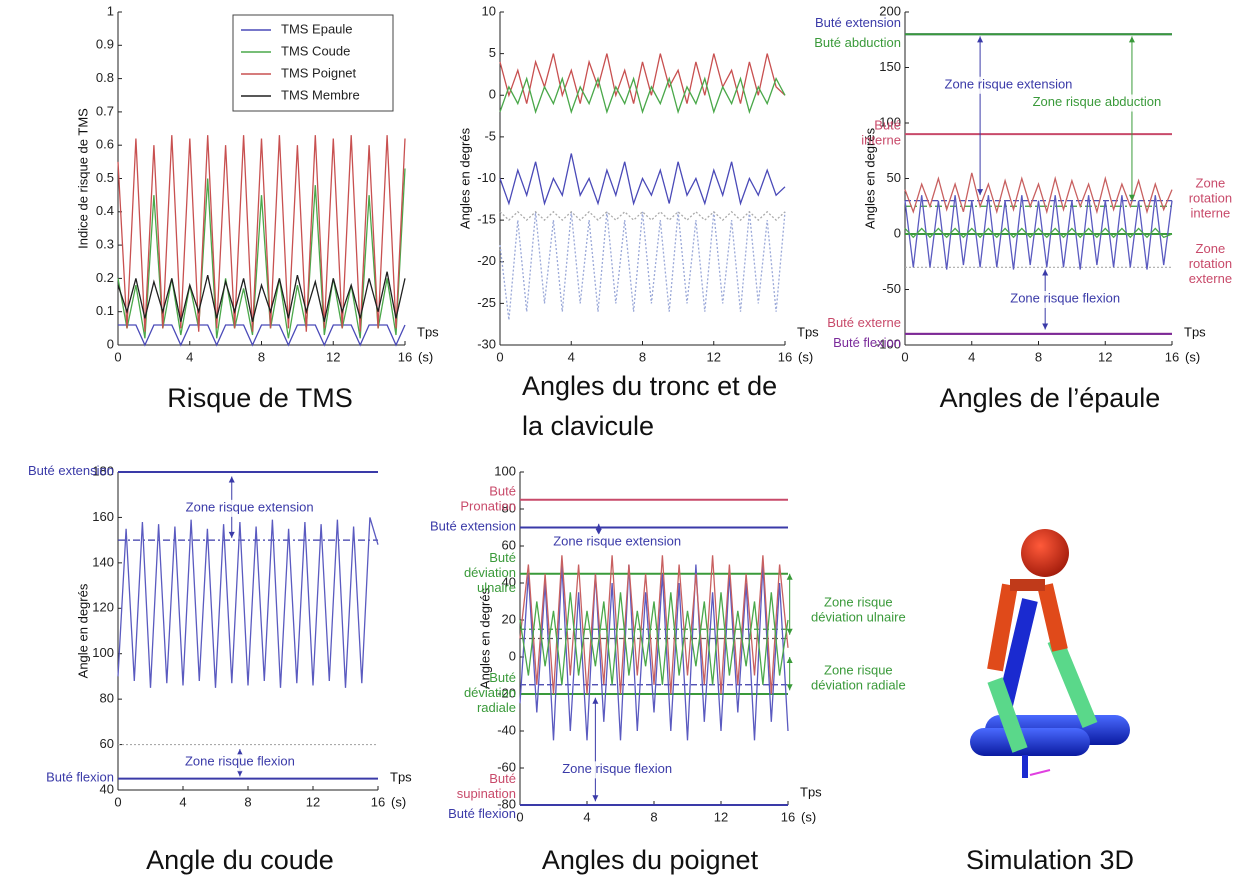 The height and width of the screenshot is (883, 1246). What do you see at coordinates (1050, 860) in the screenshot?
I see `panel-title: Simulation 3D` at bounding box center [1050, 860].